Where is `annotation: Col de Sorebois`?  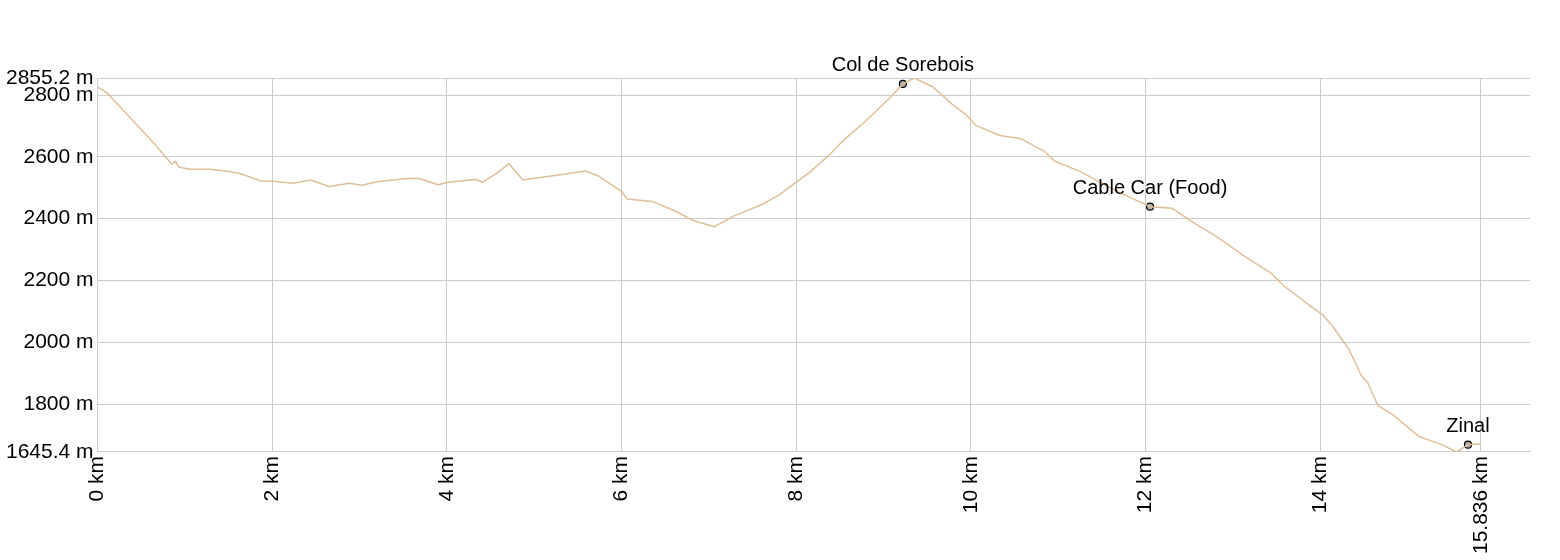 annotation: Col de Sorebois is located at coordinates (903, 64).